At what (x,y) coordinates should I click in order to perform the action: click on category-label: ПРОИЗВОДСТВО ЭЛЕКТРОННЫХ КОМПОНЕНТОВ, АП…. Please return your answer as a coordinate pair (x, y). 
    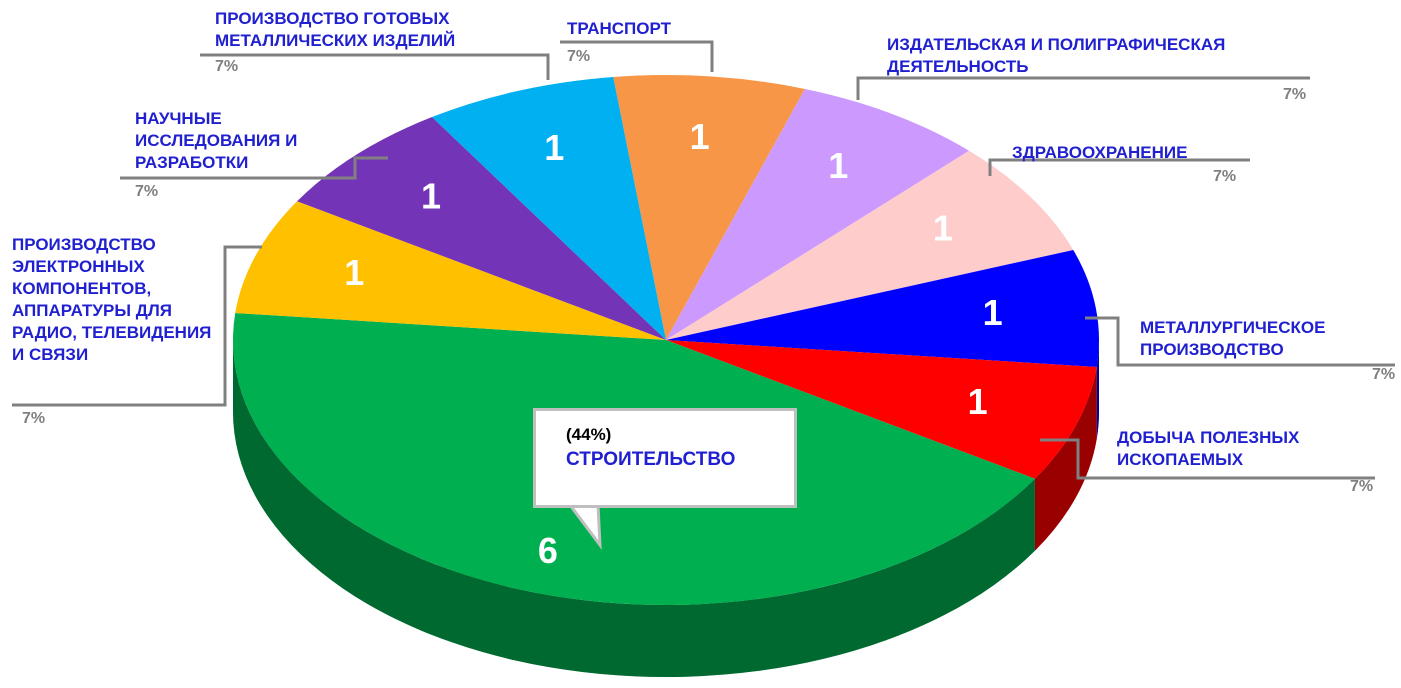
    Looking at the image, I should click on (112, 299).